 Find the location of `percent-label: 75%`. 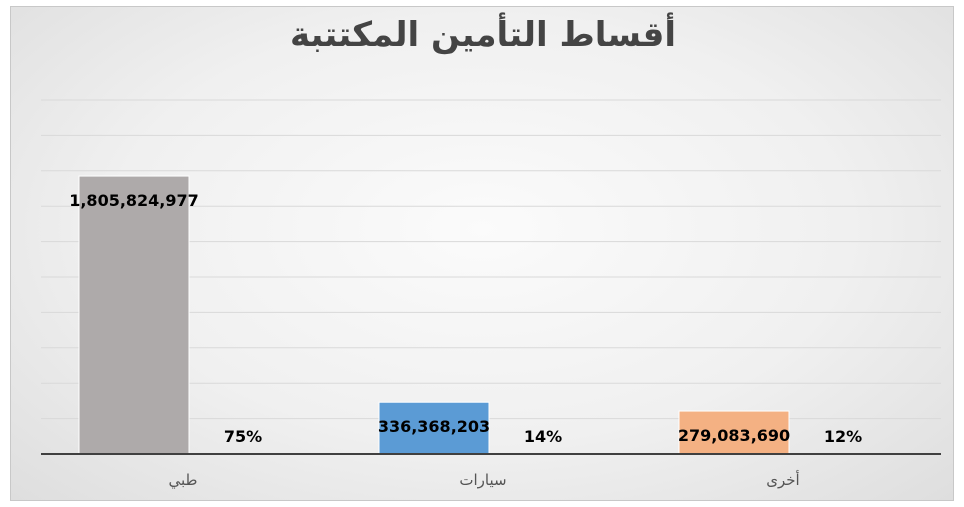

percent-label: 75% is located at coordinates (243, 436).